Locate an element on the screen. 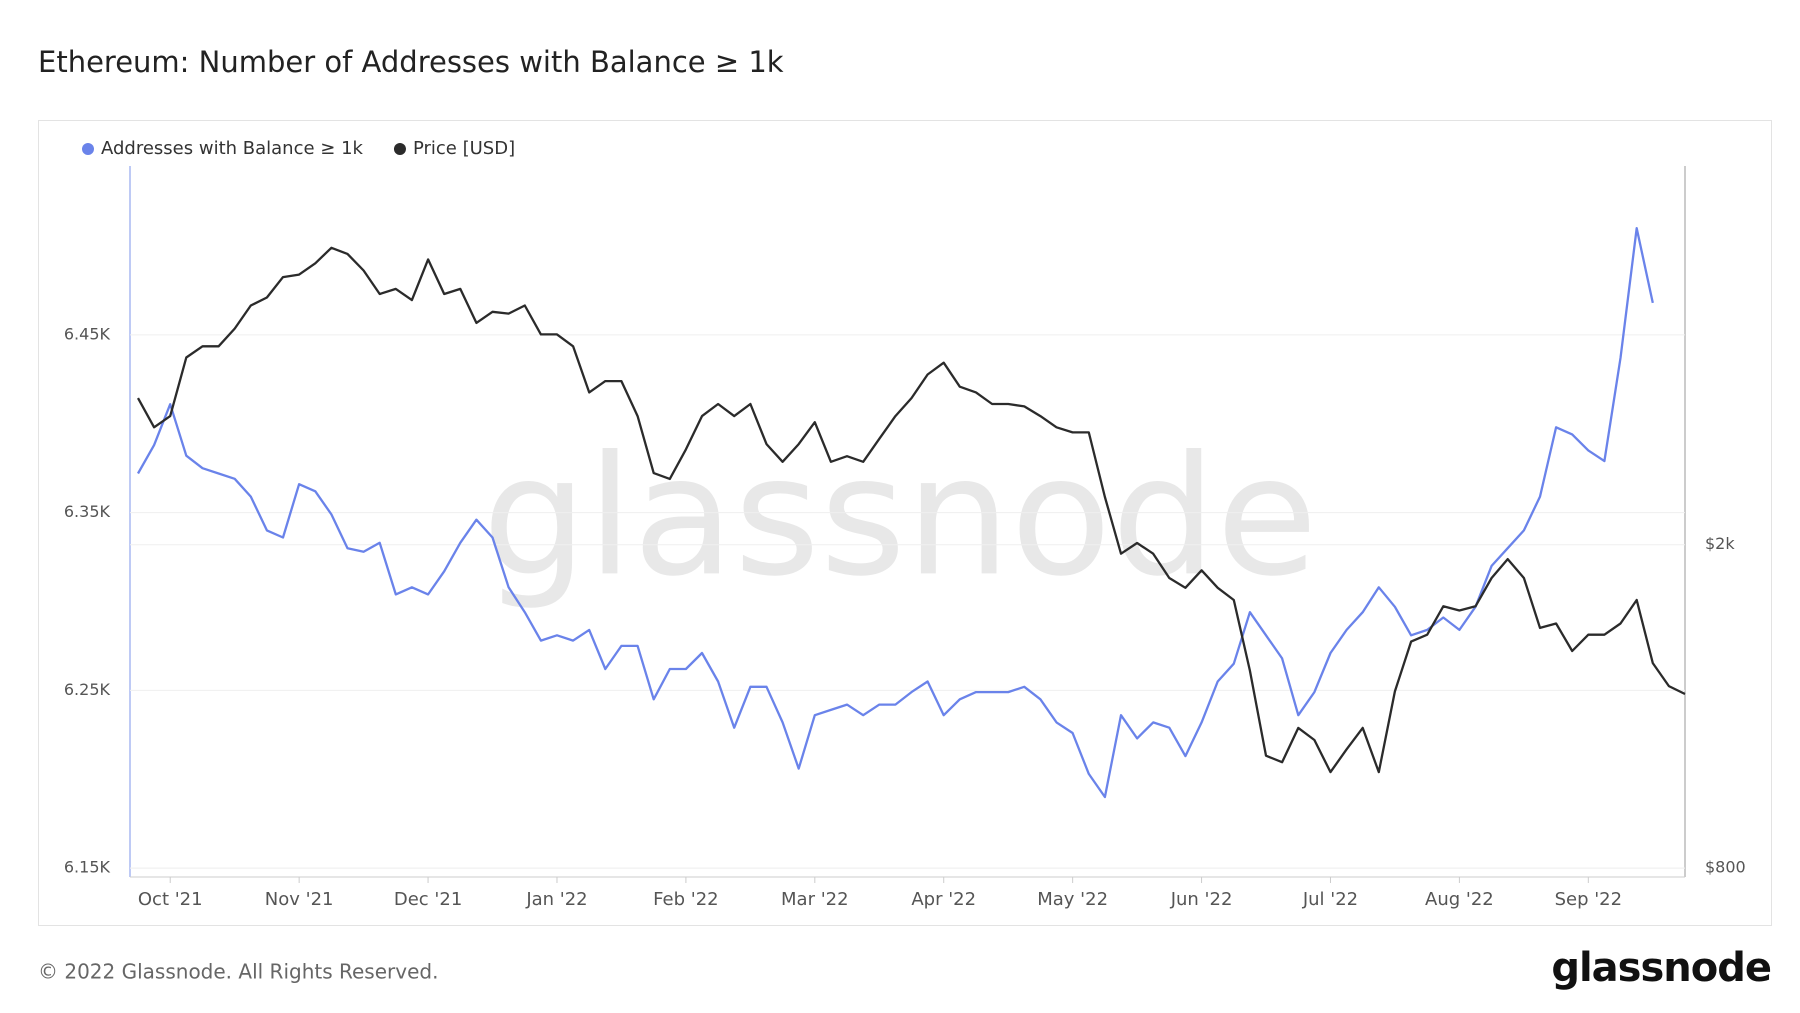 The height and width of the screenshot is (1013, 1800). x-tick-label: Jun '22 is located at coordinates (1201, 899).